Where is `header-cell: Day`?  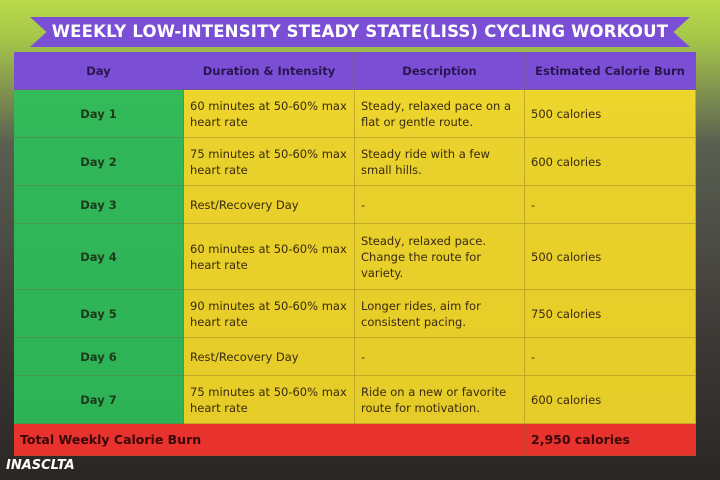 header-cell: Day is located at coordinates (99, 71).